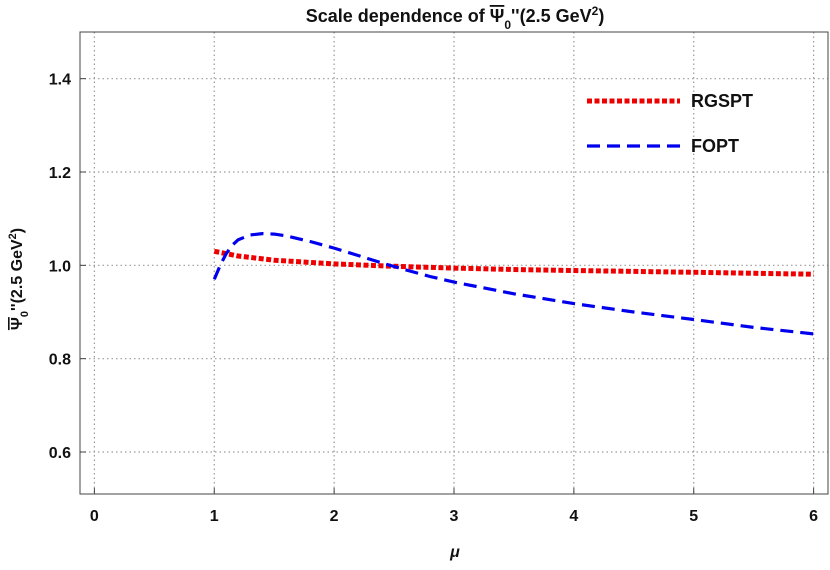  What do you see at coordinates (214, 516) in the screenshot?
I see `x-tick-label: 1` at bounding box center [214, 516].